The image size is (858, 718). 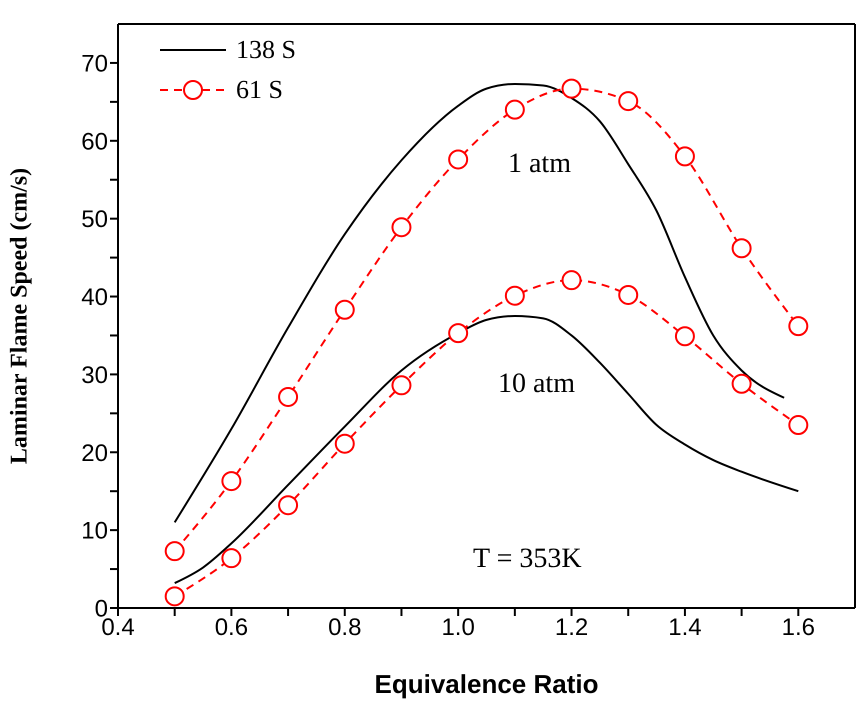 What do you see at coordinates (536, 384) in the screenshot?
I see `annotation: 10 atm` at bounding box center [536, 384].